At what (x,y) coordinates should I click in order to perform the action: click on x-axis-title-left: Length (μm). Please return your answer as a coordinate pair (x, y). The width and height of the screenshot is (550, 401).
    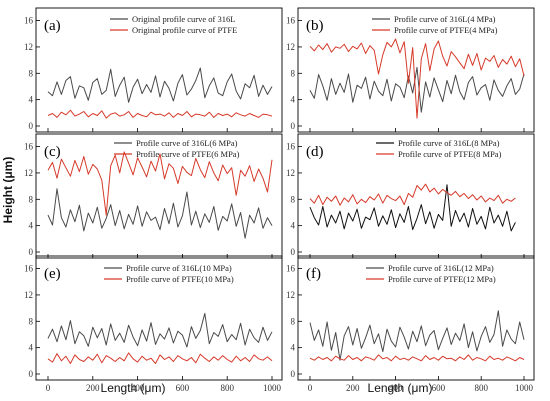
    Looking at the image, I should click on (133, 388).